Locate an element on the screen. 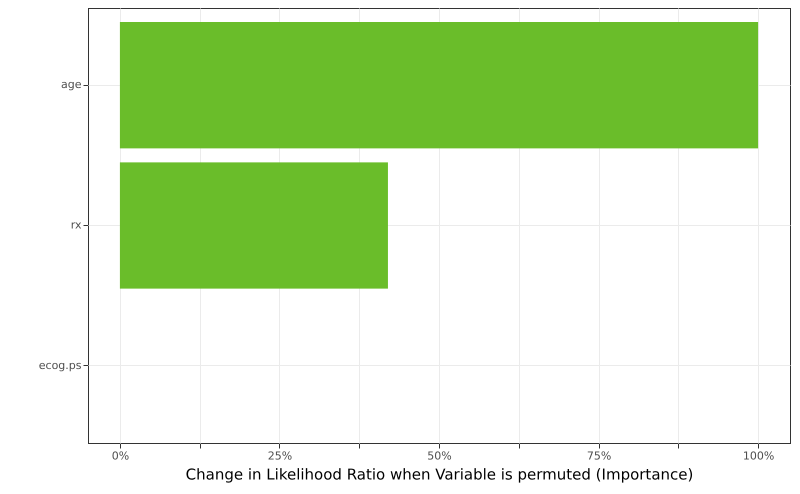  x-axis-title: Change in Likelihood Ratio when Variable is permuted (Importance) is located at coordinates (440, 475).